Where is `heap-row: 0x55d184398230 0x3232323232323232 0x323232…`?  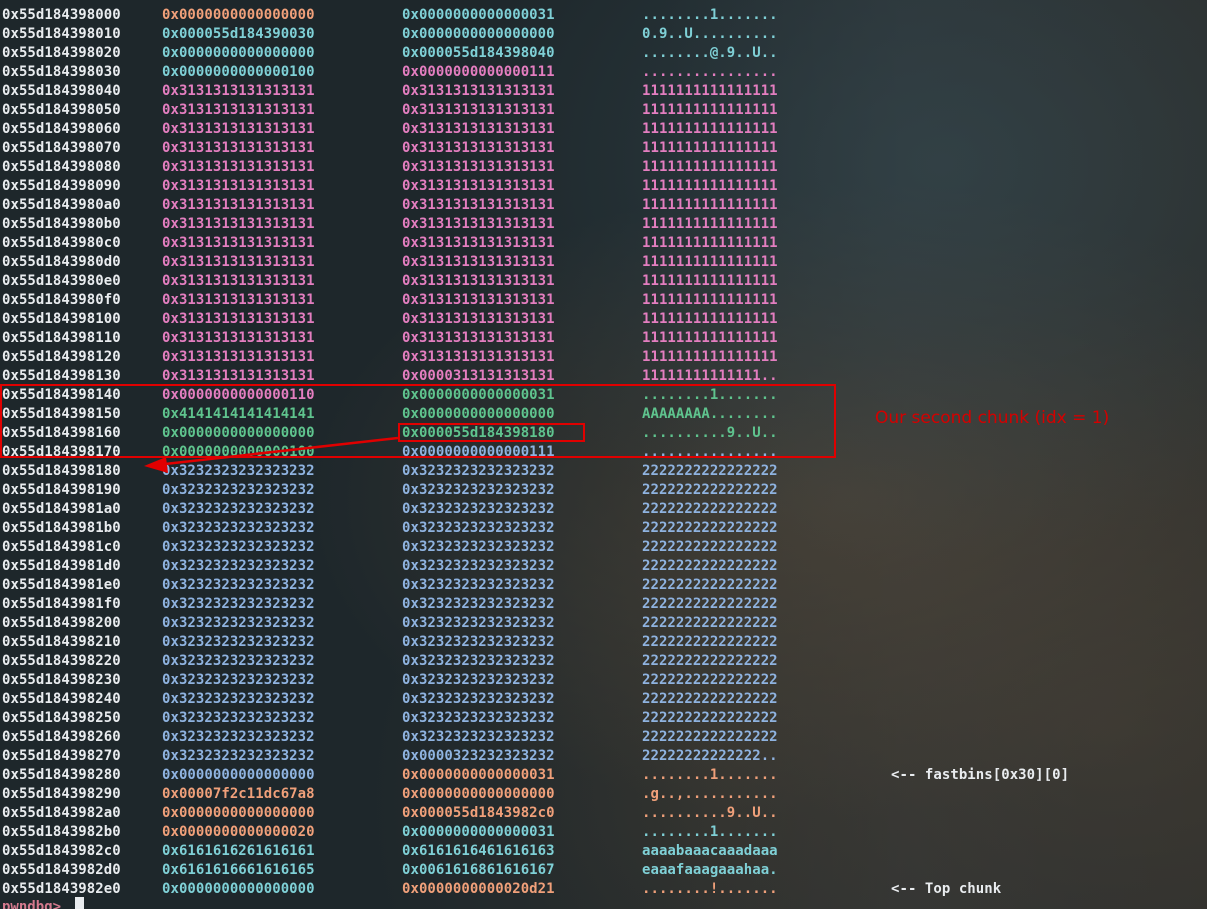
heap-row: 0x55d184398230 0x3232323232323232 0x323232… is located at coordinates (603, 680).